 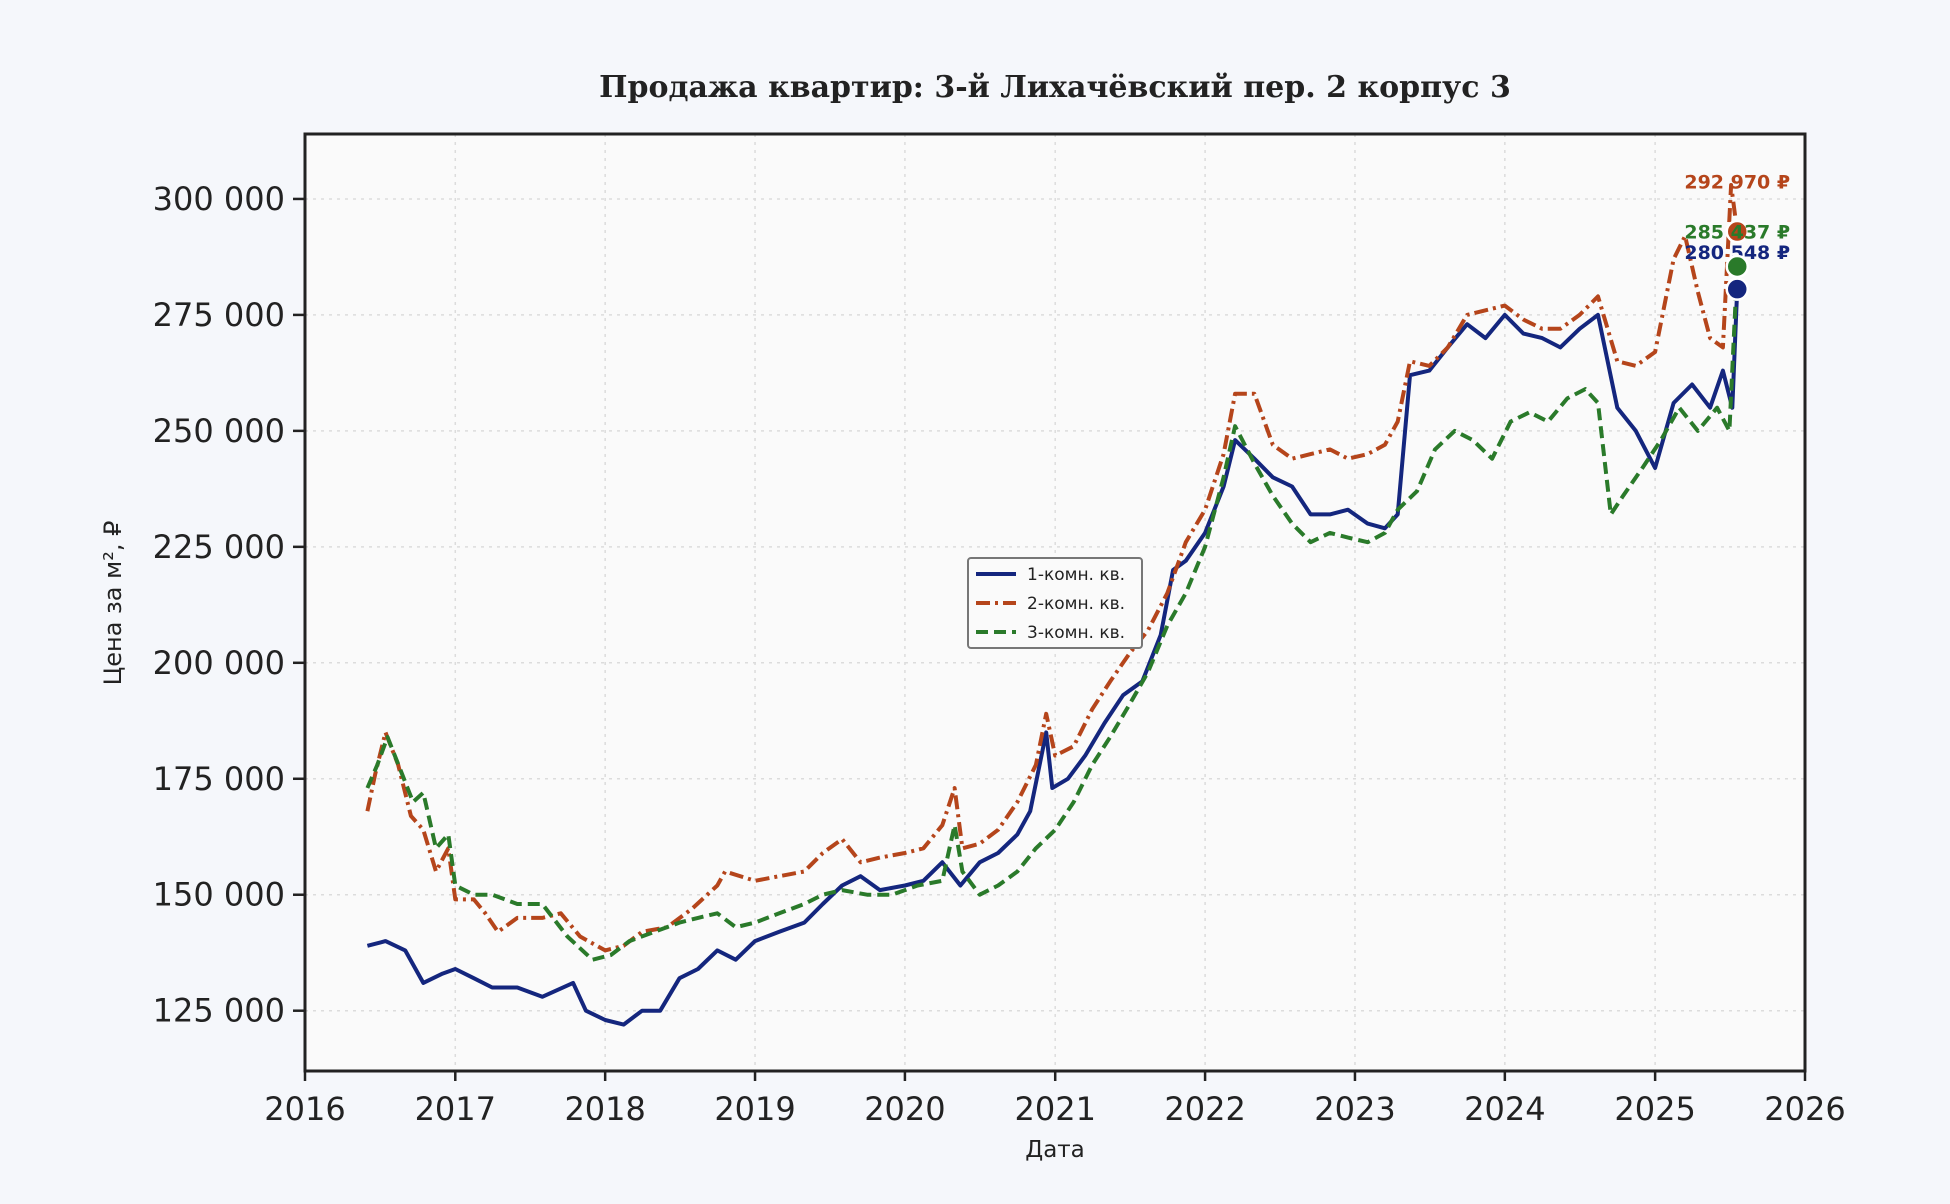 I want to click on legend-label-3: 3-комн. кв., so click(x=1076, y=633).